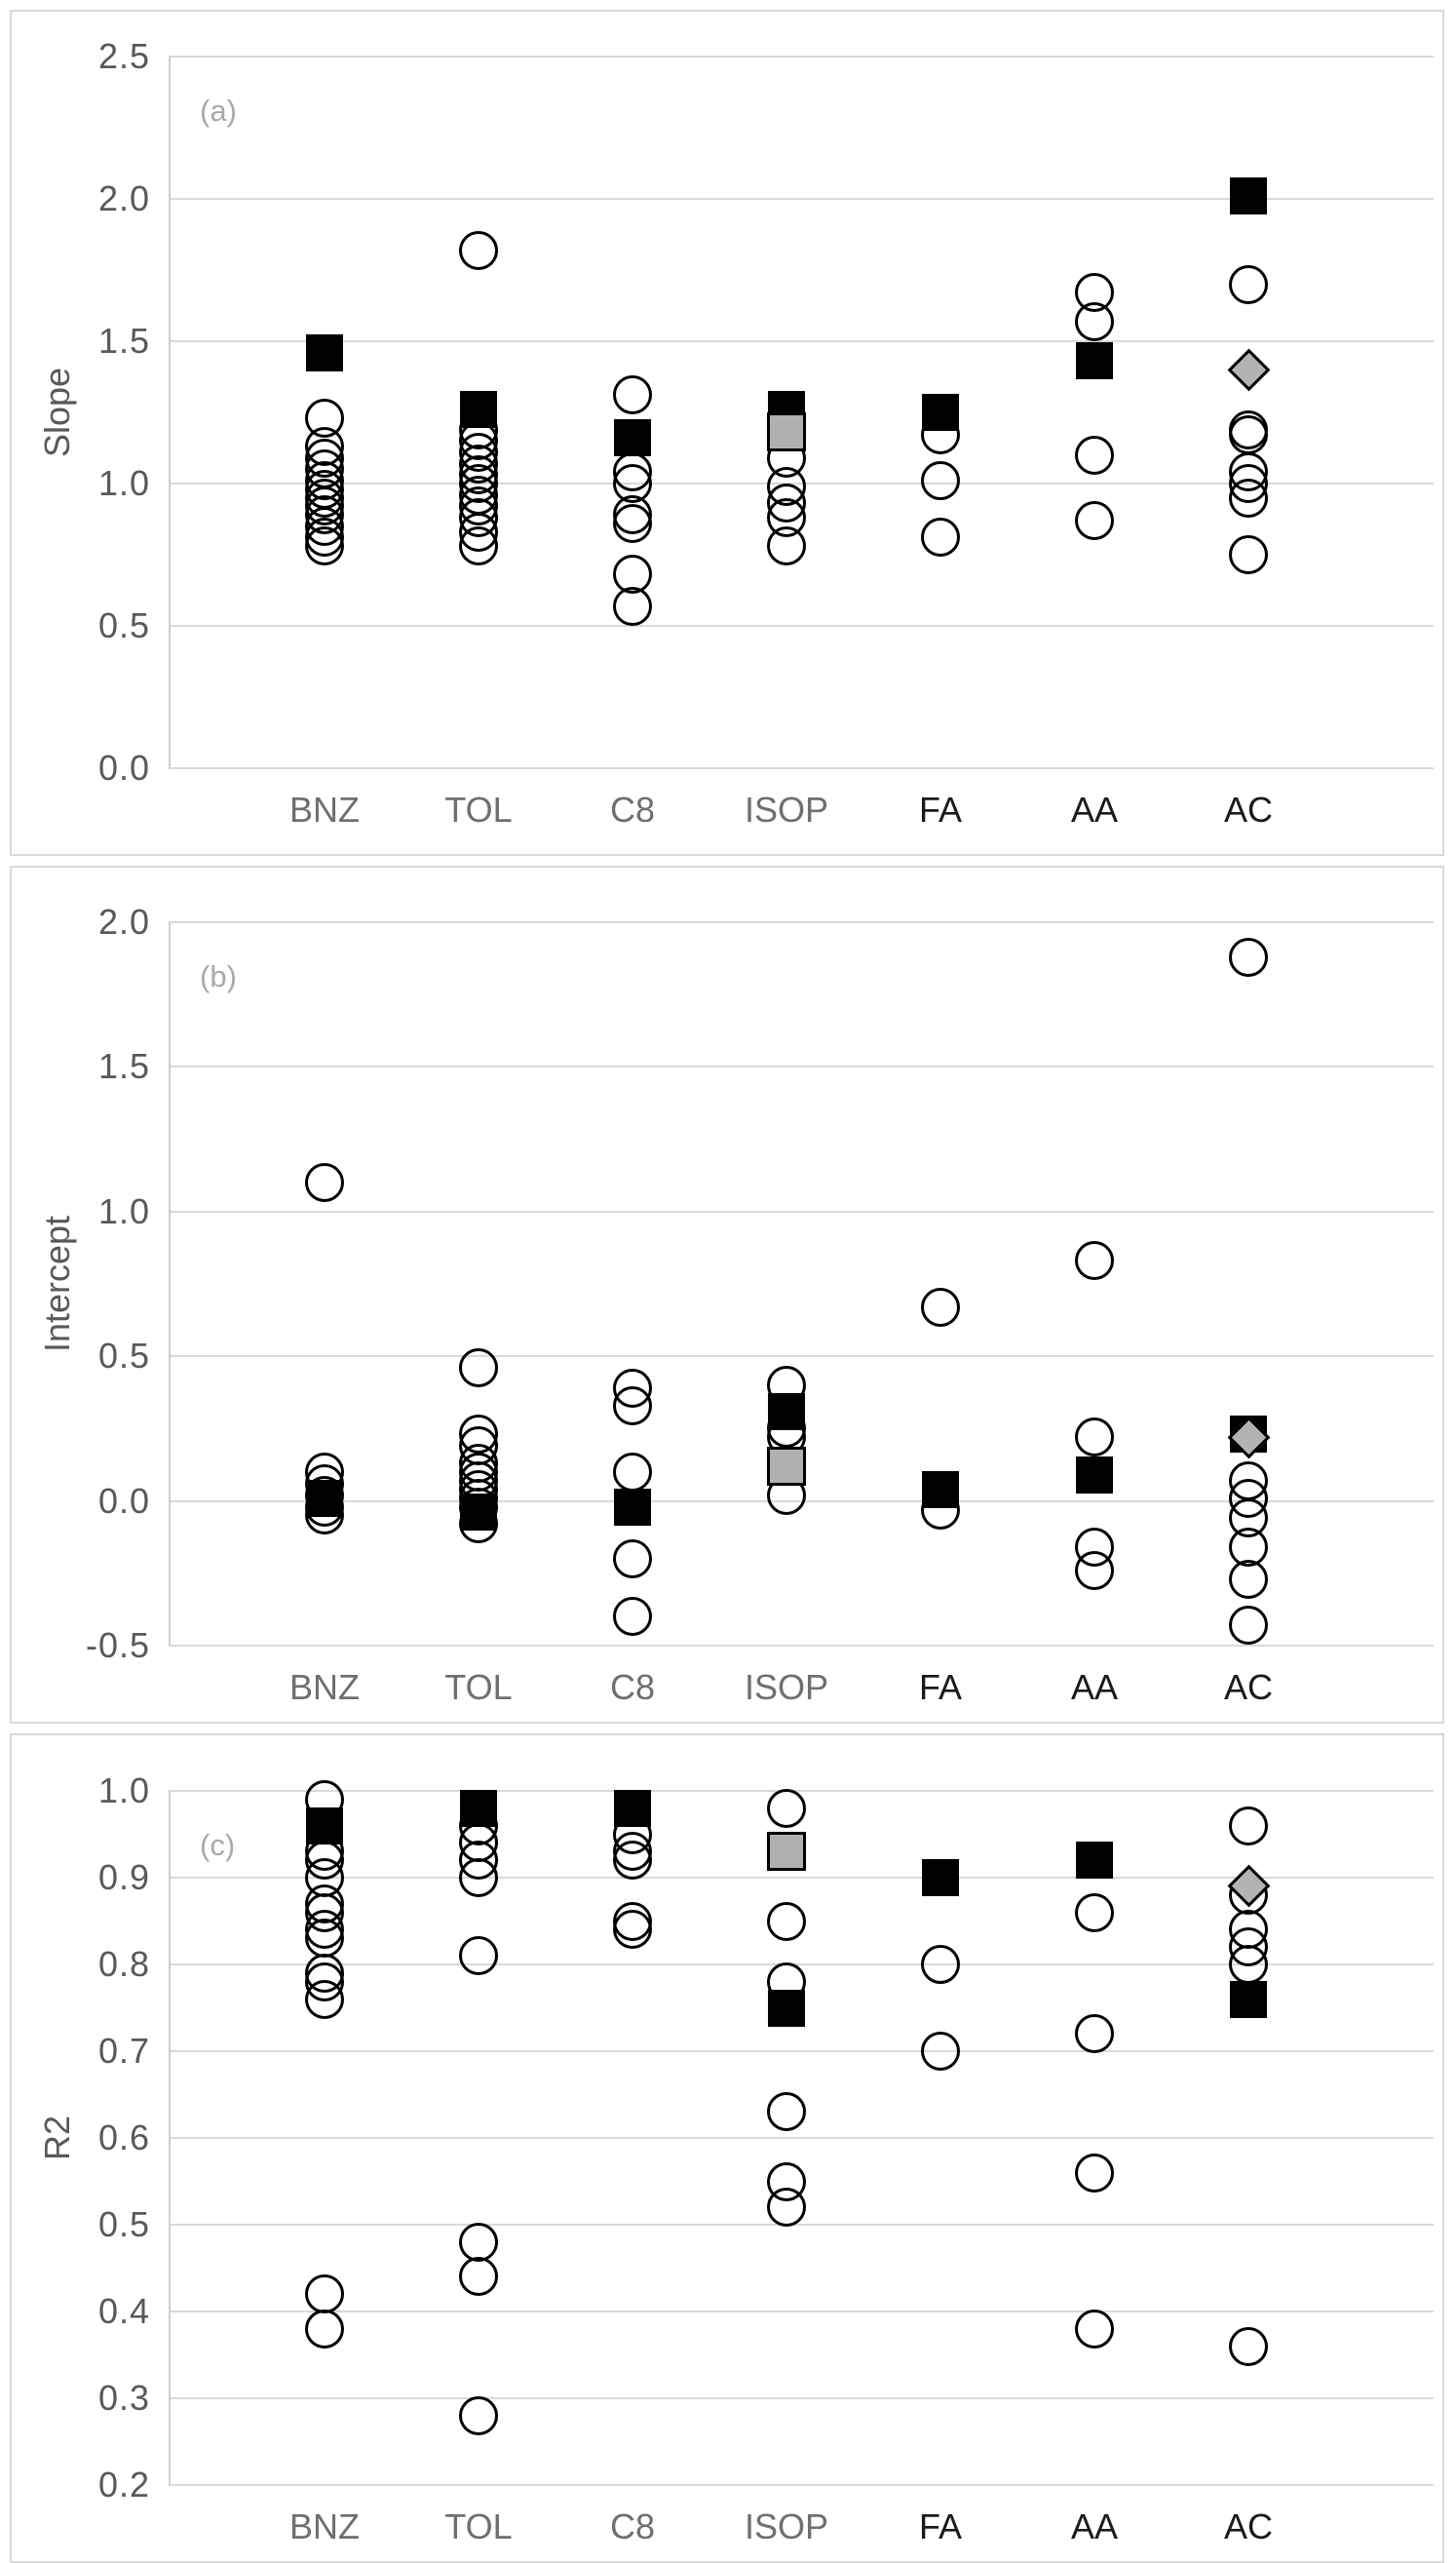 This screenshot has height=2563, width=1456. What do you see at coordinates (123, 2051) in the screenshot?
I see `y-tick-label: 0.7` at bounding box center [123, 2051].